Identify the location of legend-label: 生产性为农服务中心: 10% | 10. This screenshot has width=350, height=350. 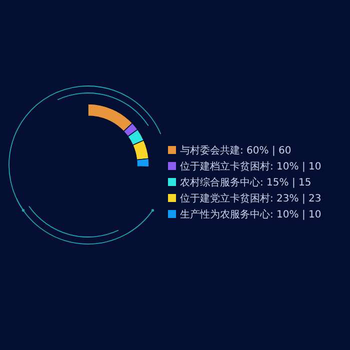
(251, 214).